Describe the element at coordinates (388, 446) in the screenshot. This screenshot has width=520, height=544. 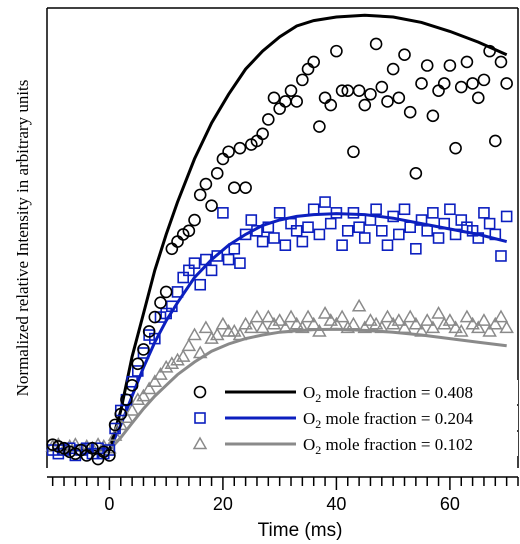
I see `legend-label: O2 mole fraction = 0.102` at that location.